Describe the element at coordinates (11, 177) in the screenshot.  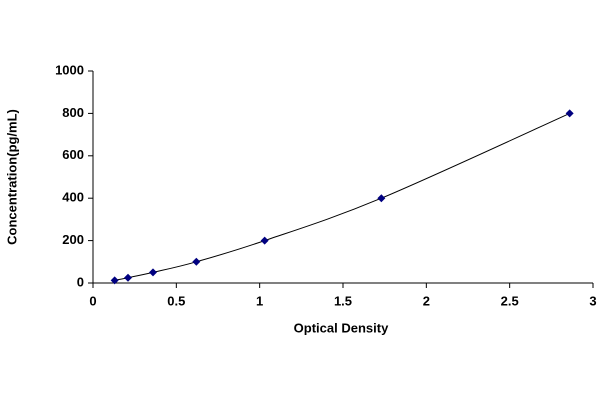
I see `y-axis-title: Concentration(pg/mL)` at that location.